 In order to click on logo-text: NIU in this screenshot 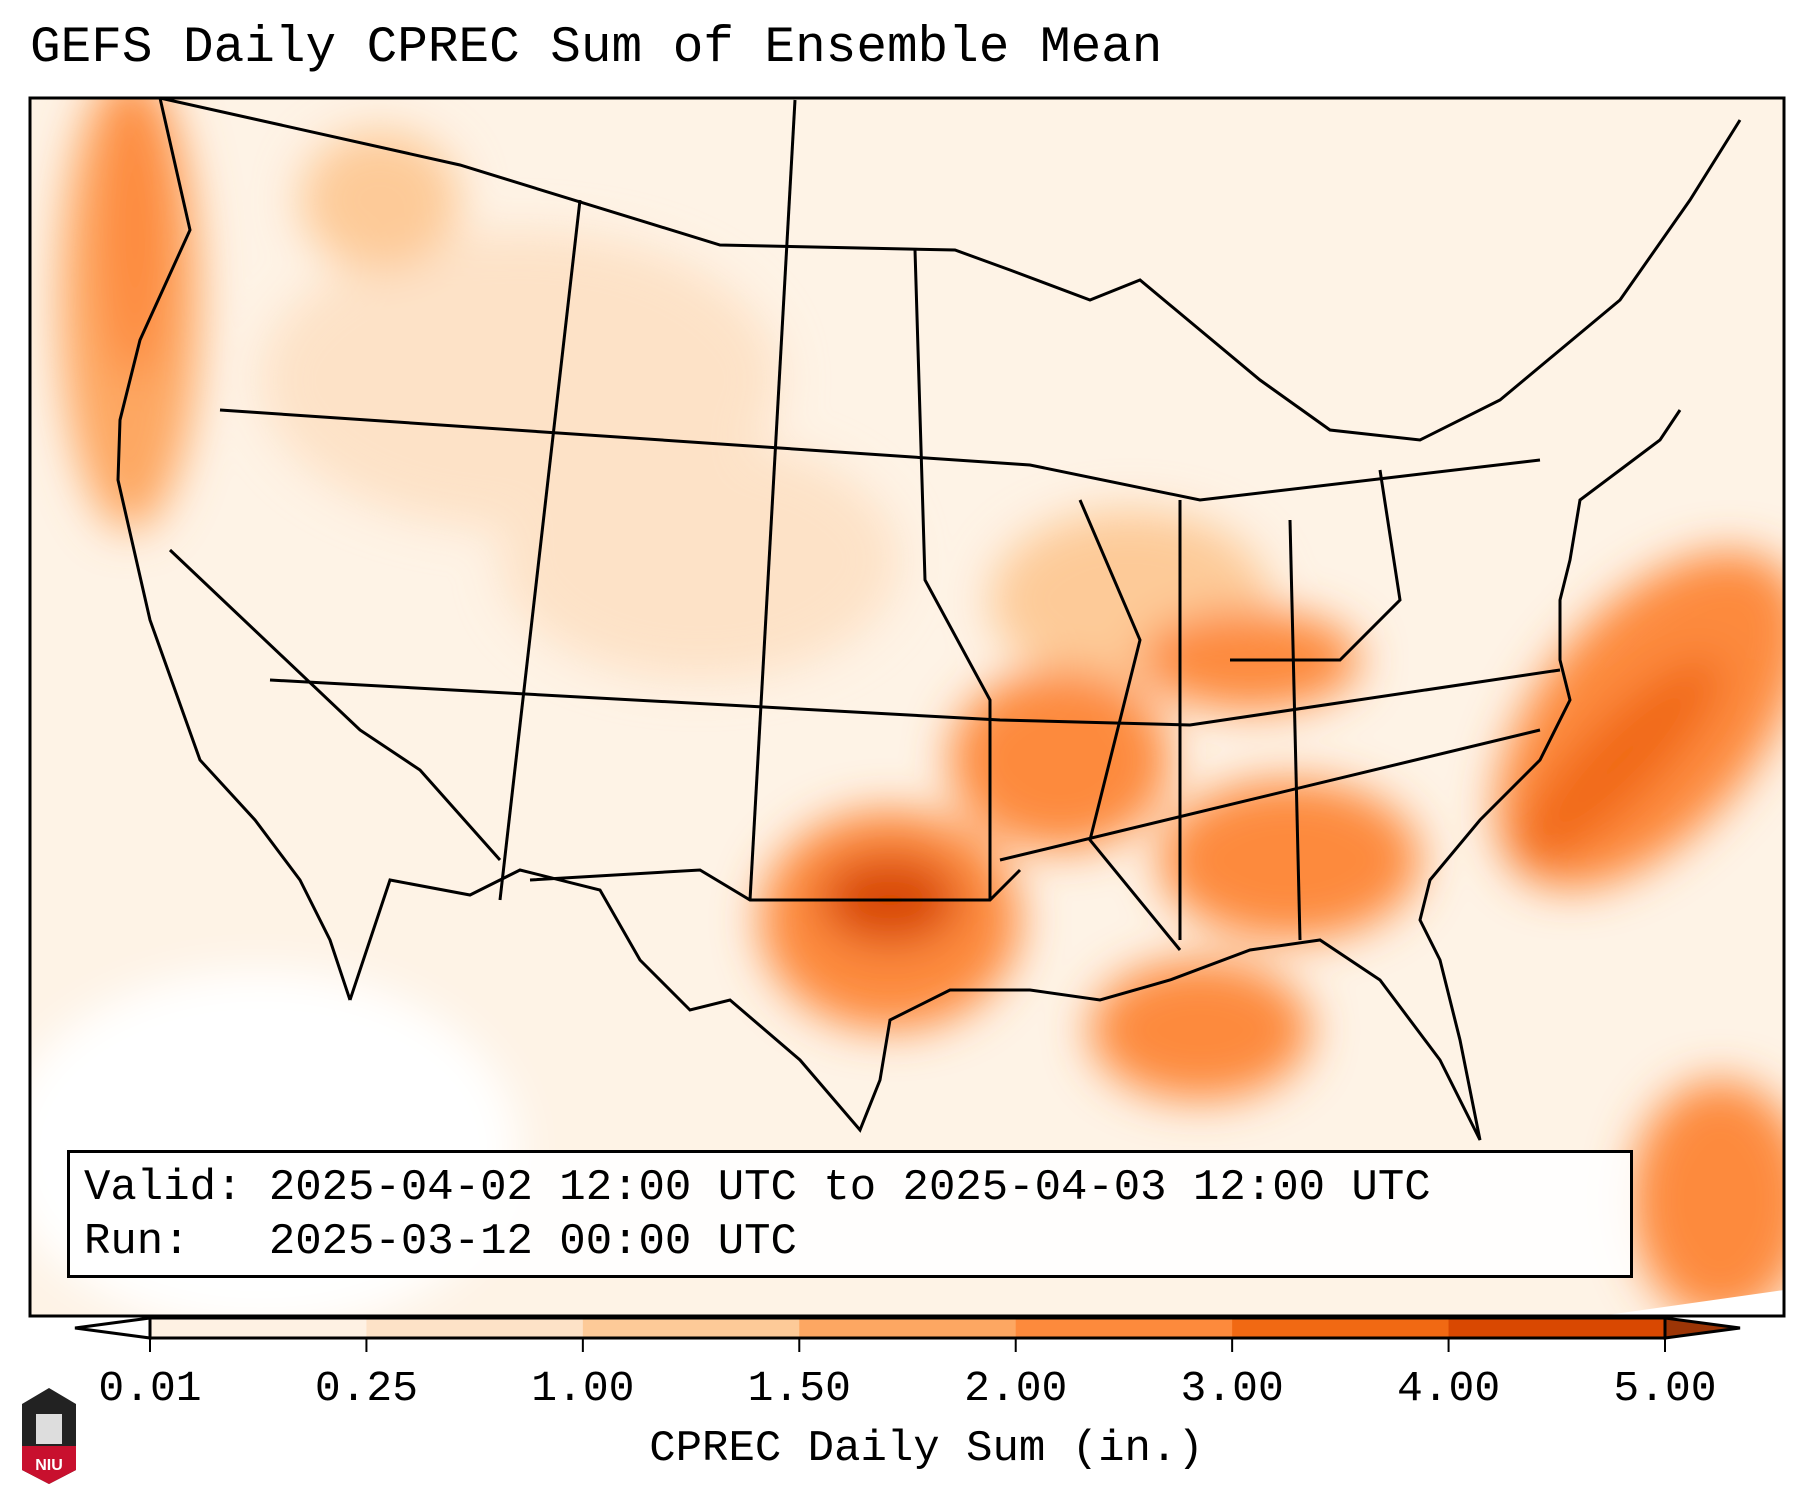, I will do `click(49, 1465)`.